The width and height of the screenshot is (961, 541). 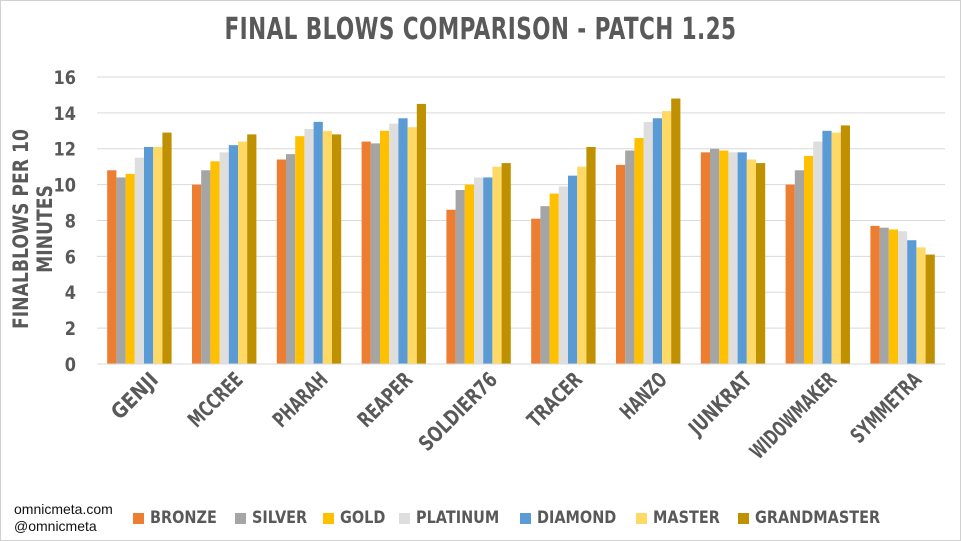 What do you see at coordinates (893, 296) in the screenshot?
I see `bar-gold-symmetra` at bounding box center [893, 296].